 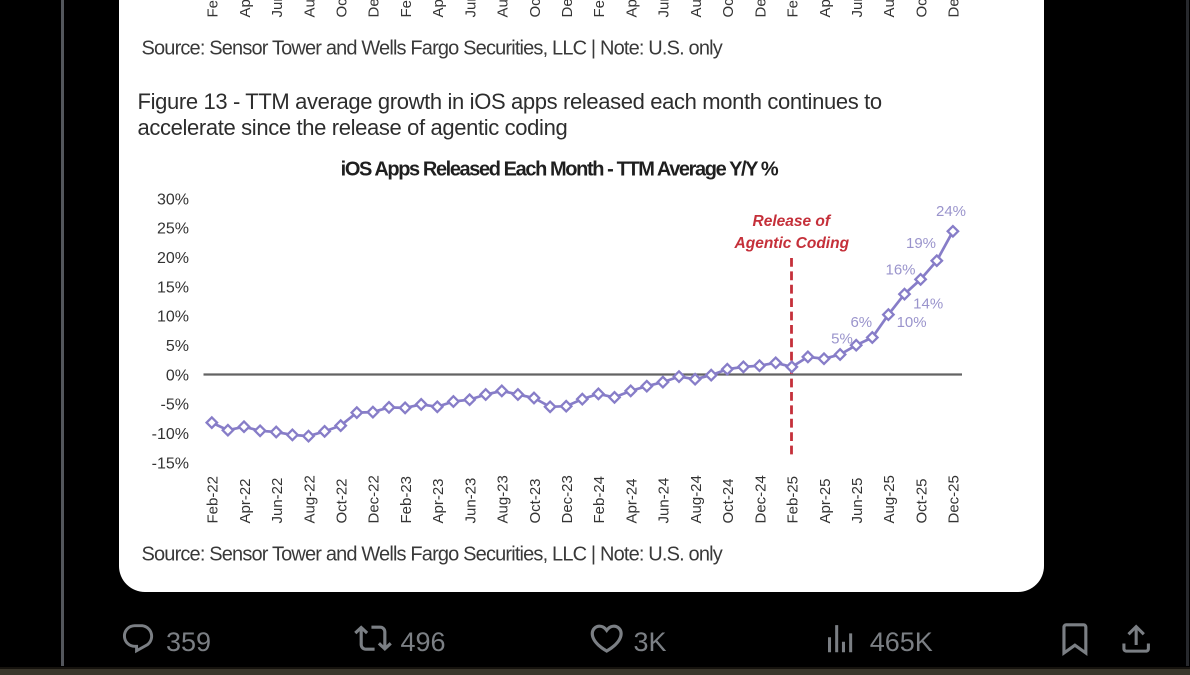 I want to click on svg-text: 30%, so click(x=173, y=199).